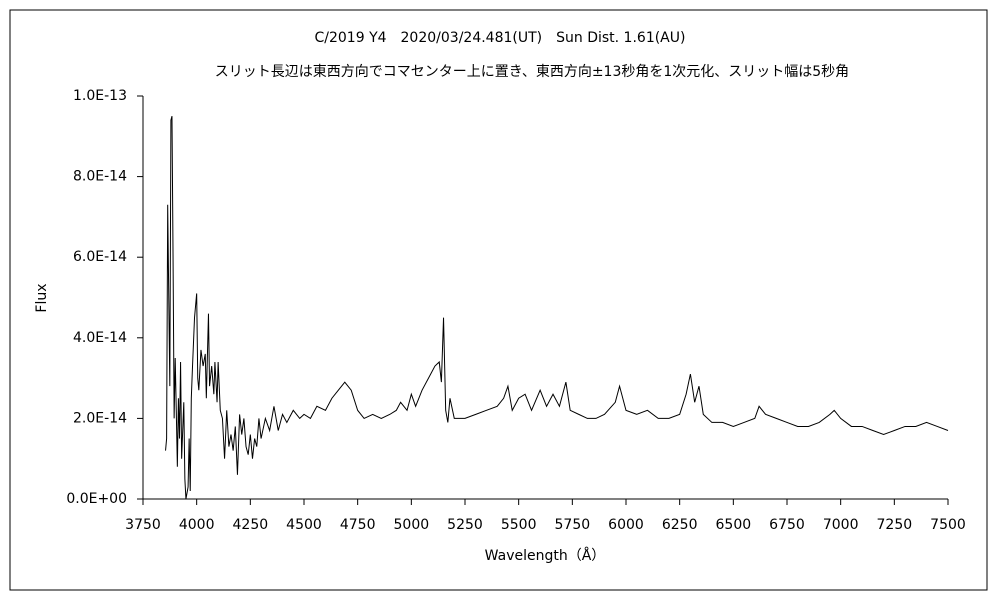 The height and width of the screenshot is (600, 1000). What do you see at coordinates (519, 525) in the screenshot?
I see `x-tick-label: 5500` at bounding box center [519, 525].